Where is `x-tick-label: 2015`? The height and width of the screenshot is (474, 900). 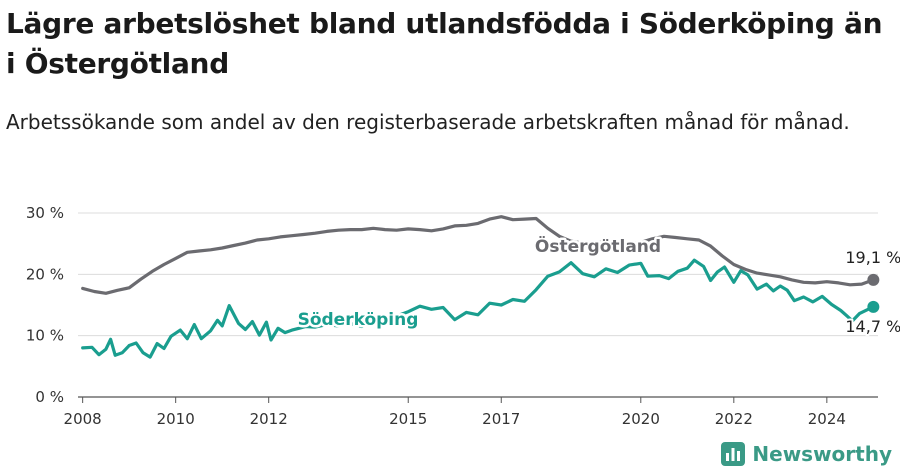 x-tick-label: 2015 is located at coordinates (408, 419).